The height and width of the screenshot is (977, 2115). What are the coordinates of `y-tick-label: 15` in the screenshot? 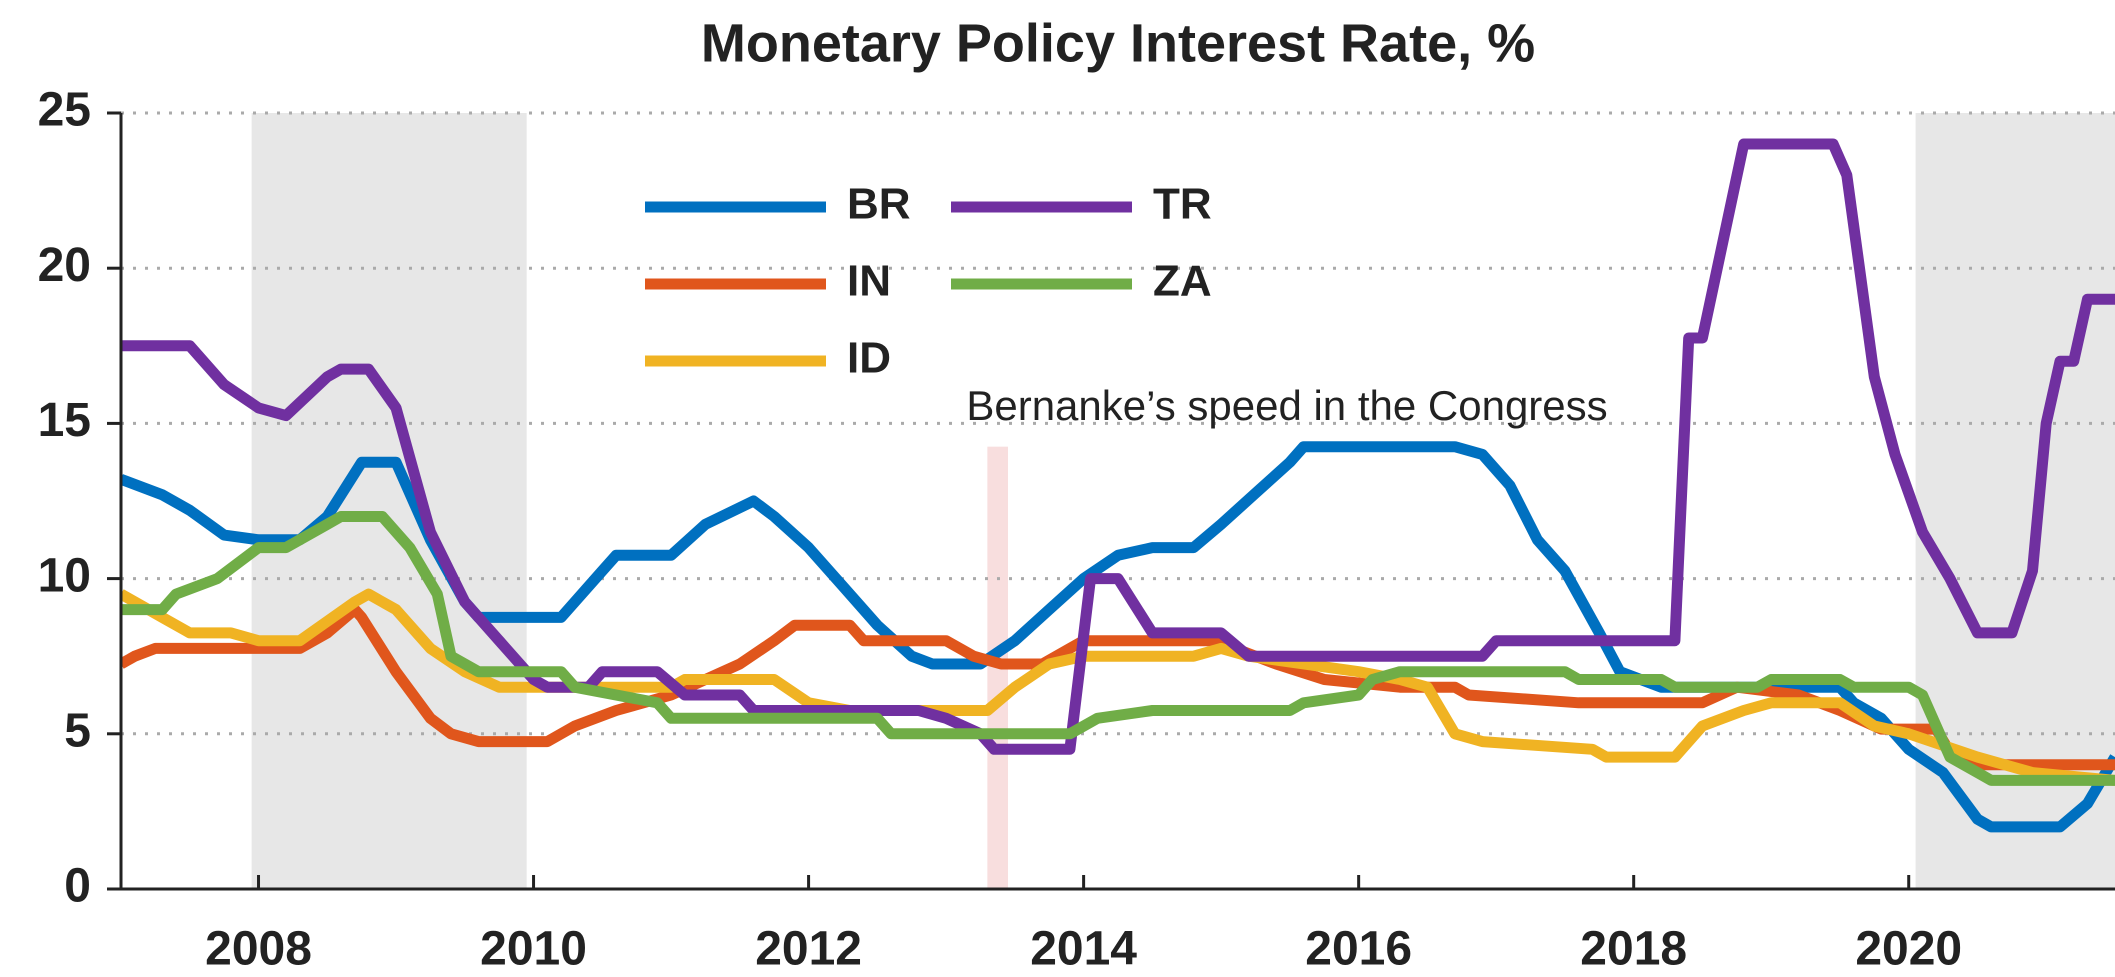 It's located at (64, 420).